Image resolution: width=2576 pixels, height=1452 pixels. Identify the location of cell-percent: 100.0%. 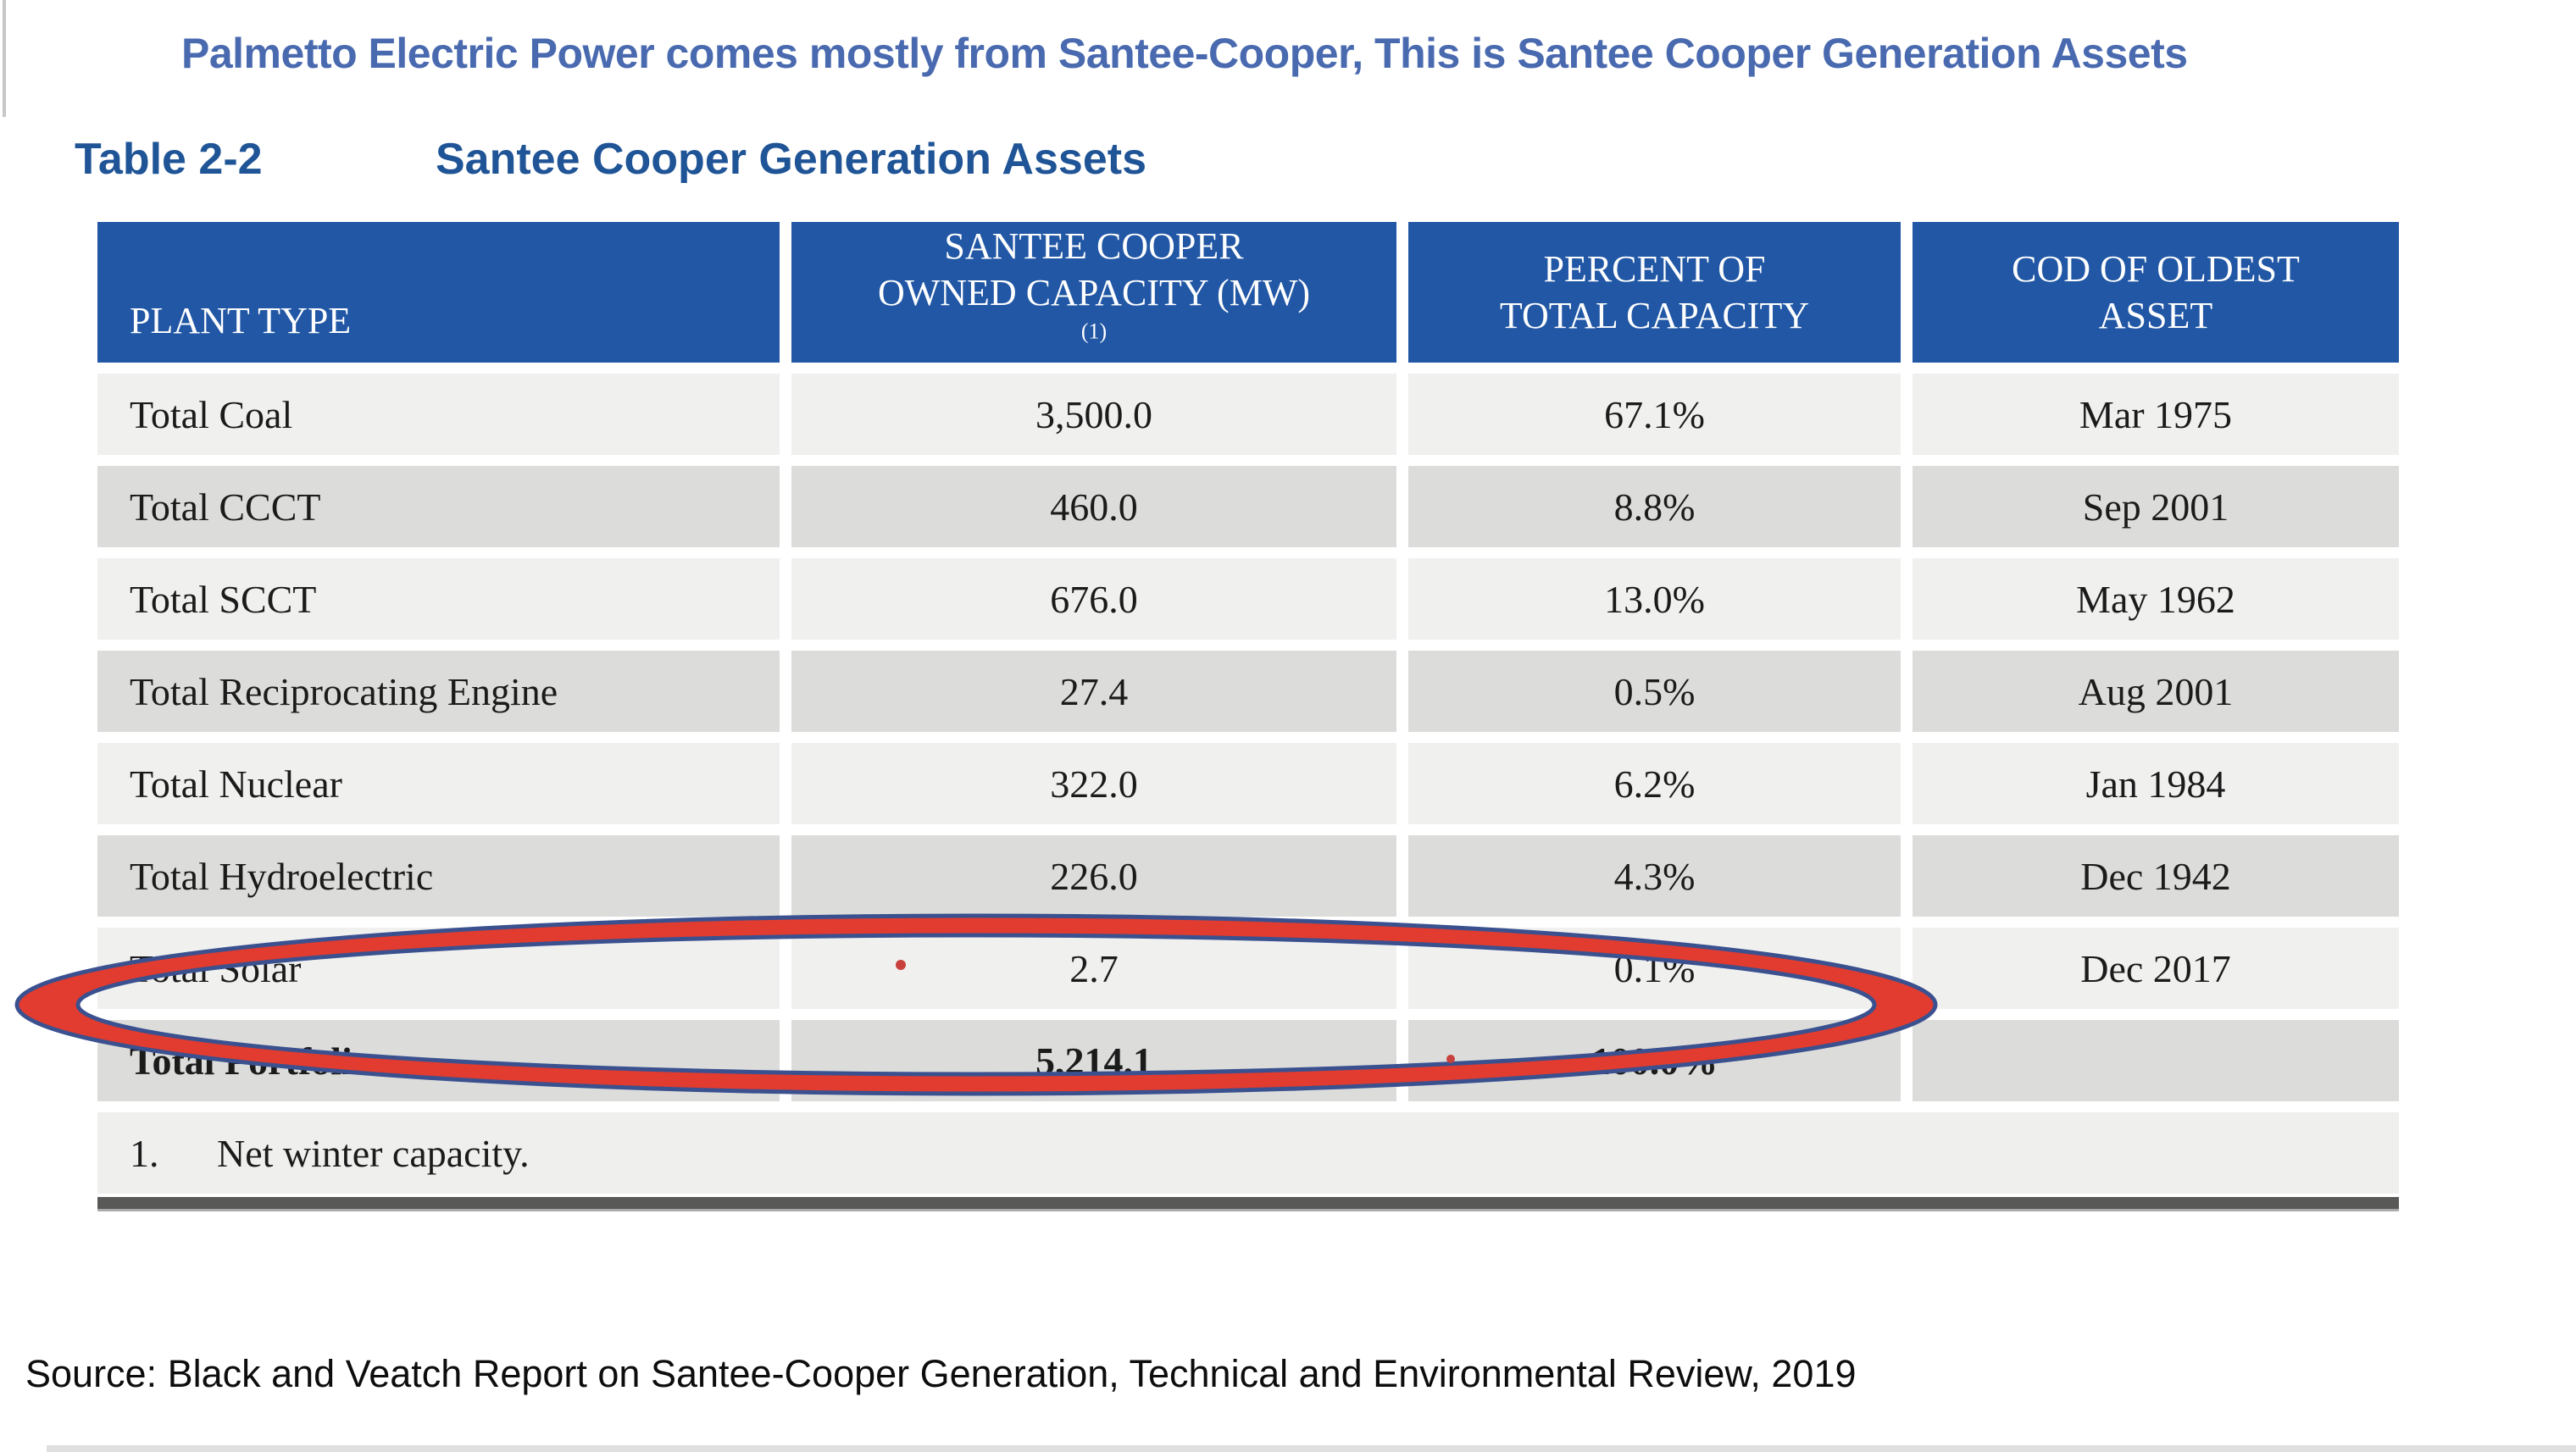
(1654, 1060).